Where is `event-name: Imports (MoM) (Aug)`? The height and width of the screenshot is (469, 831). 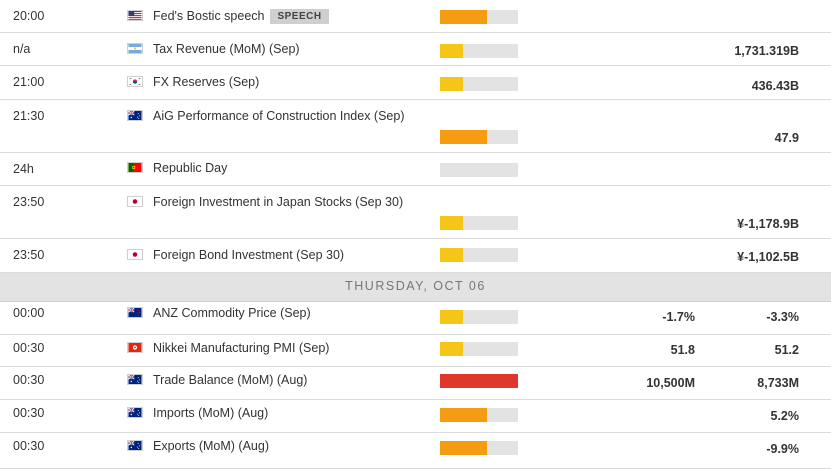 event-name: Imports (MoM) (Aug) is located at coordinates (210, 413).